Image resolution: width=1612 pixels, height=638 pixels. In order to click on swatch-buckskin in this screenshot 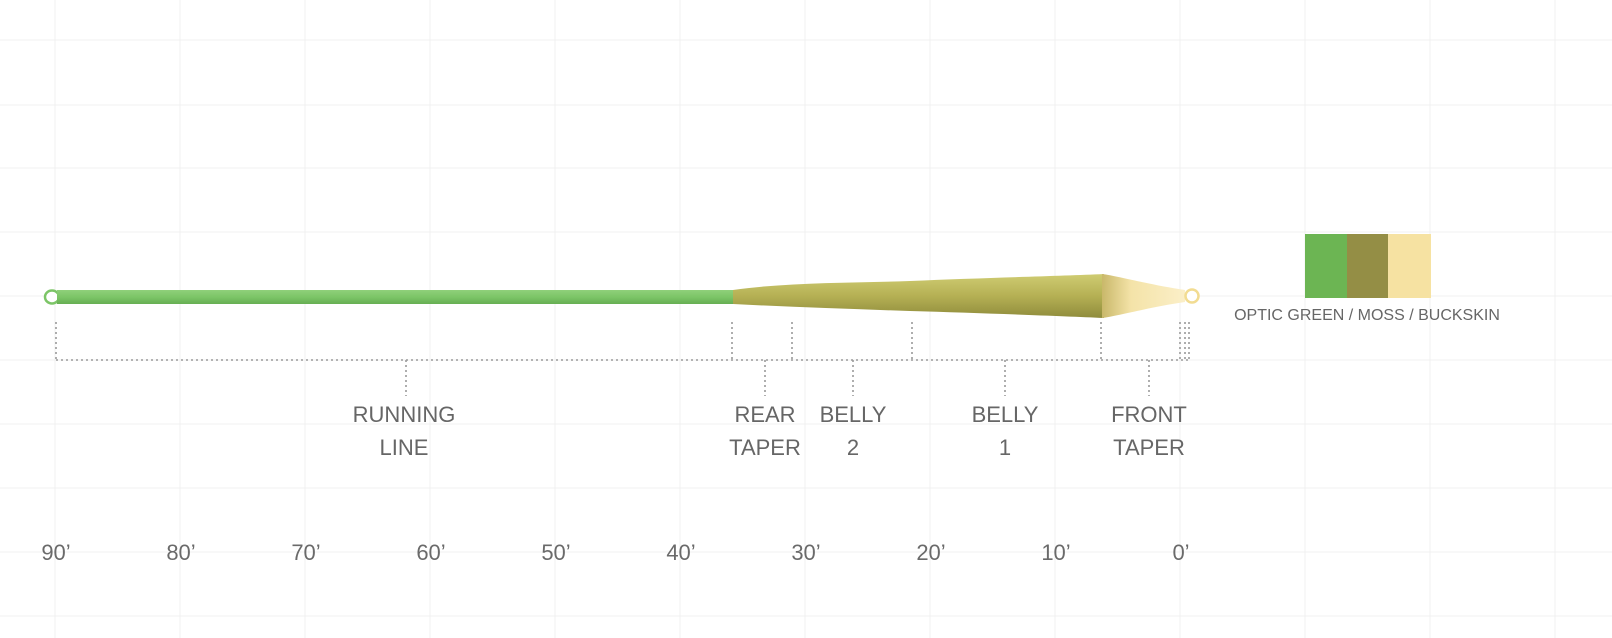, I will do `click(1409, 266)`.